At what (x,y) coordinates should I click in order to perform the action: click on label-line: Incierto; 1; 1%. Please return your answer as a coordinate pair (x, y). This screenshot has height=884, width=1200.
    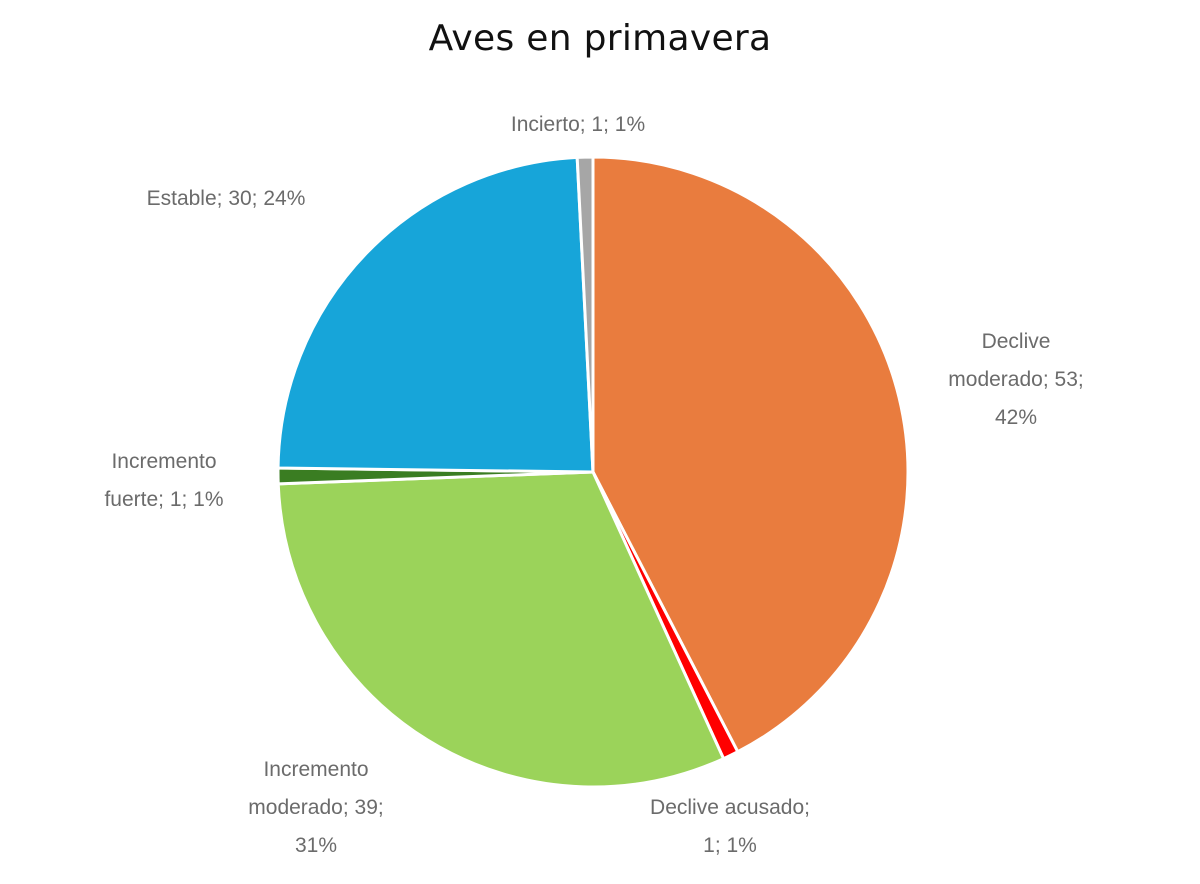
    Looking at the image, I should click on (578, 124).